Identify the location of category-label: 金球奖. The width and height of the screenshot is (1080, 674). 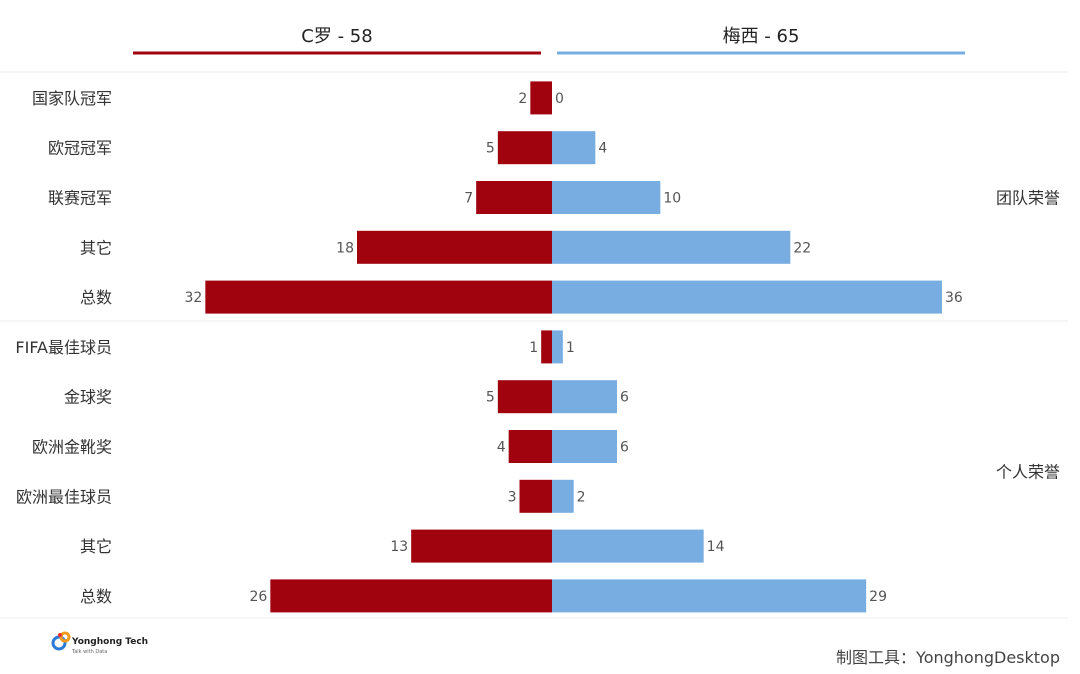
(88, 397).